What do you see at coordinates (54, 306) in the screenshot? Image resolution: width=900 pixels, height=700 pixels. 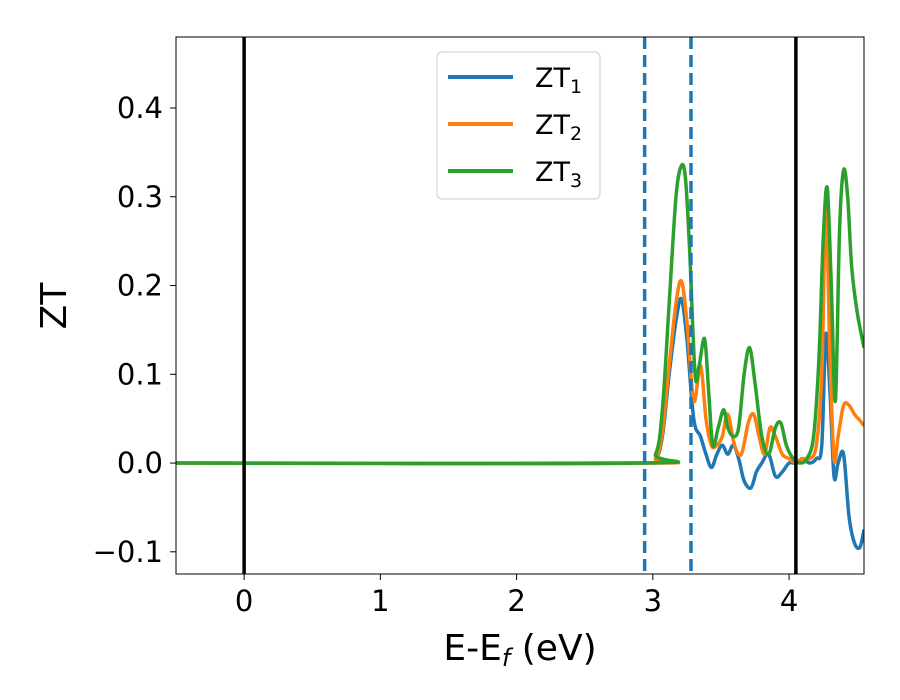 I see `y-axis-label: ZT` at bounding box center [54, 306].